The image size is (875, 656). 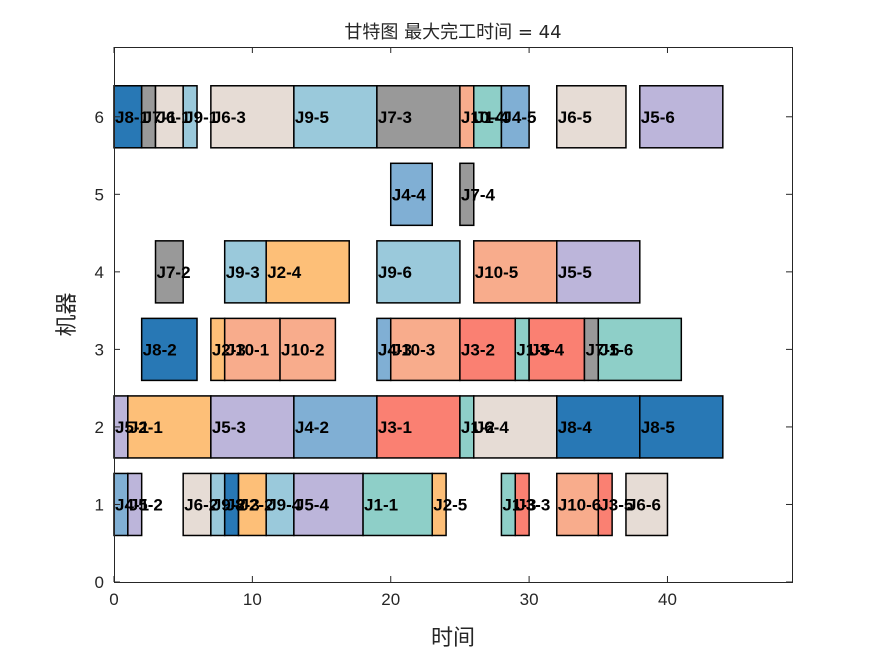 I want to click on x-tick-label: 40, so click(x=667, y=599).